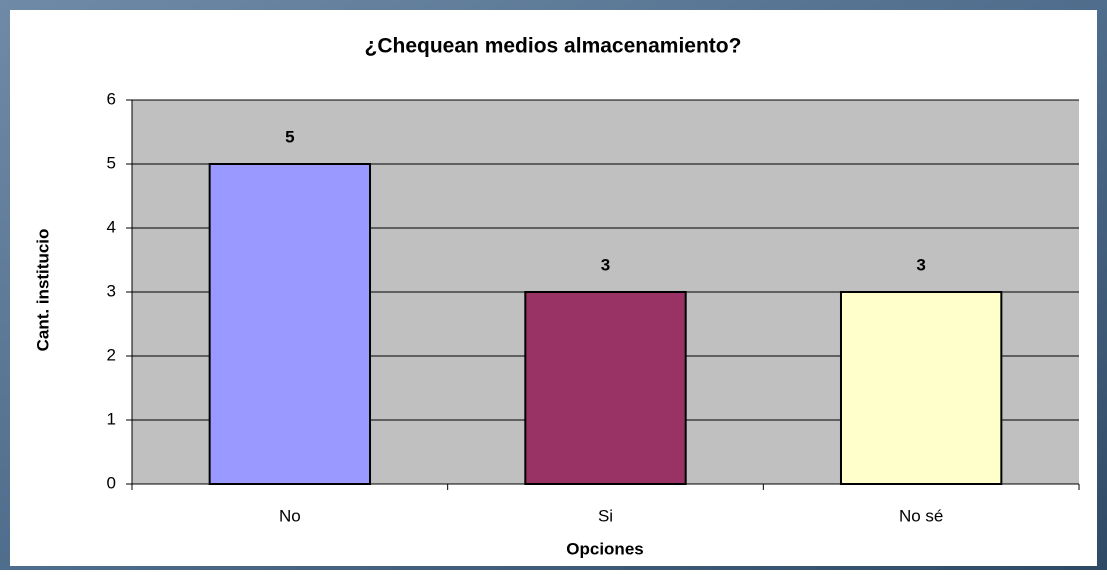 This screenshot has width=1107, height=575. What do you see at coordinates (111, 98) in the screenshot?
I see `y-tick-label: 6` at bounding box center [111, 98].